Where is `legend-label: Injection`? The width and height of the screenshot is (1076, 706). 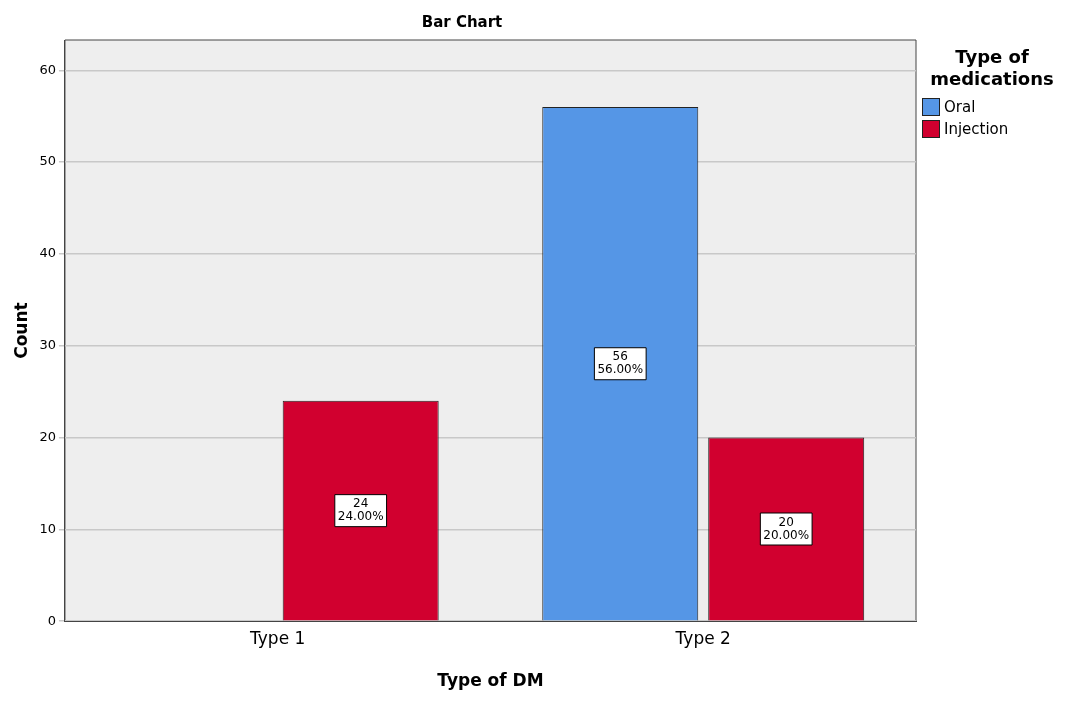
legend-label: Injection is located at coordinates (976, 129).